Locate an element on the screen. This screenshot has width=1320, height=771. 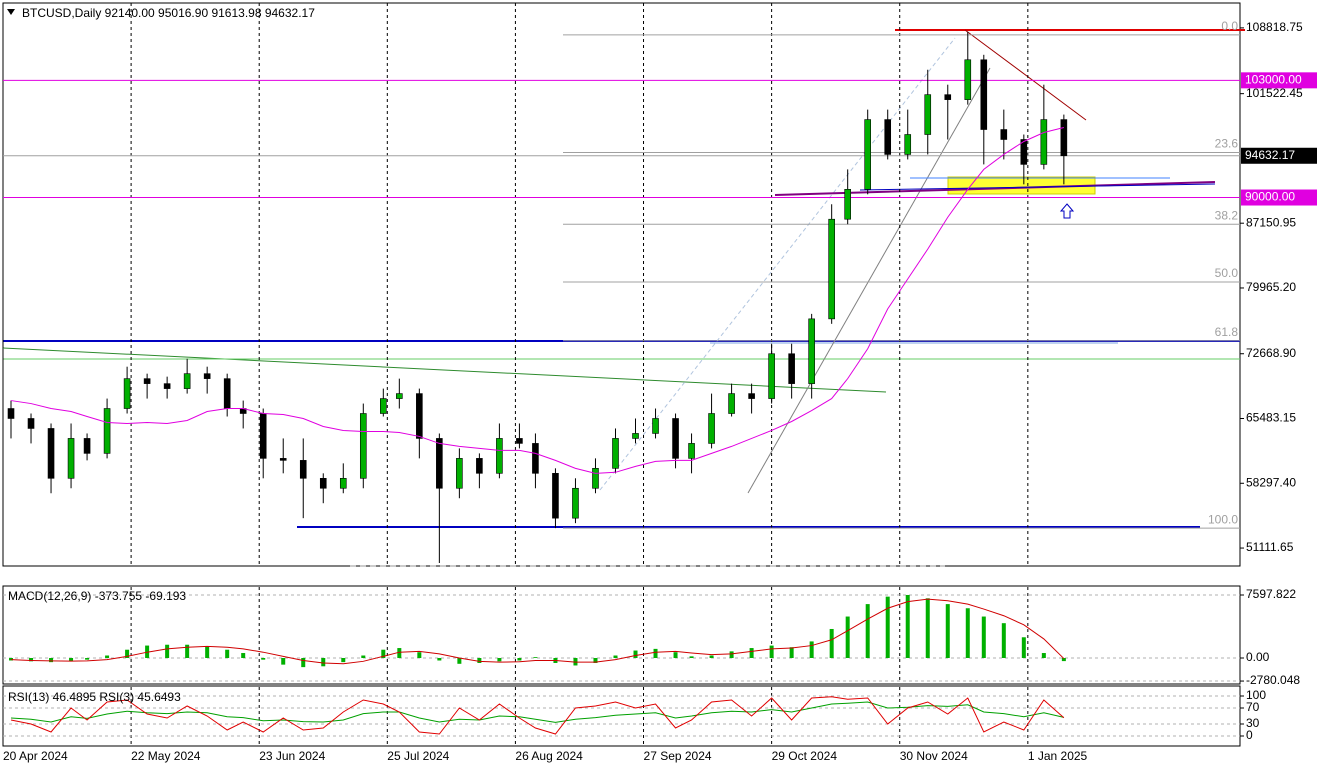
y-tick-label: 108818.75 is located at coordinates (1274, 27).